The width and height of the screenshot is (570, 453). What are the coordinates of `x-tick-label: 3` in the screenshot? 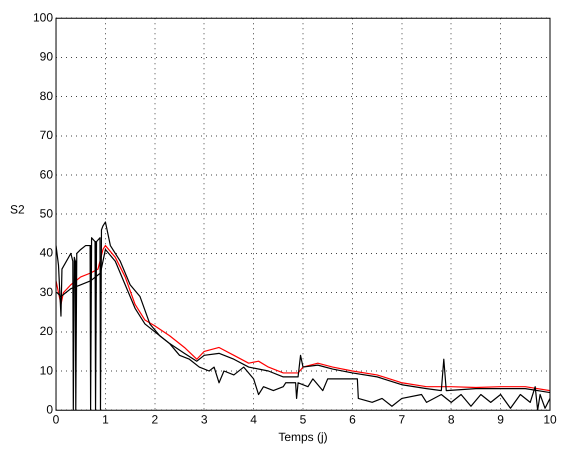 It's located at (204, 419).